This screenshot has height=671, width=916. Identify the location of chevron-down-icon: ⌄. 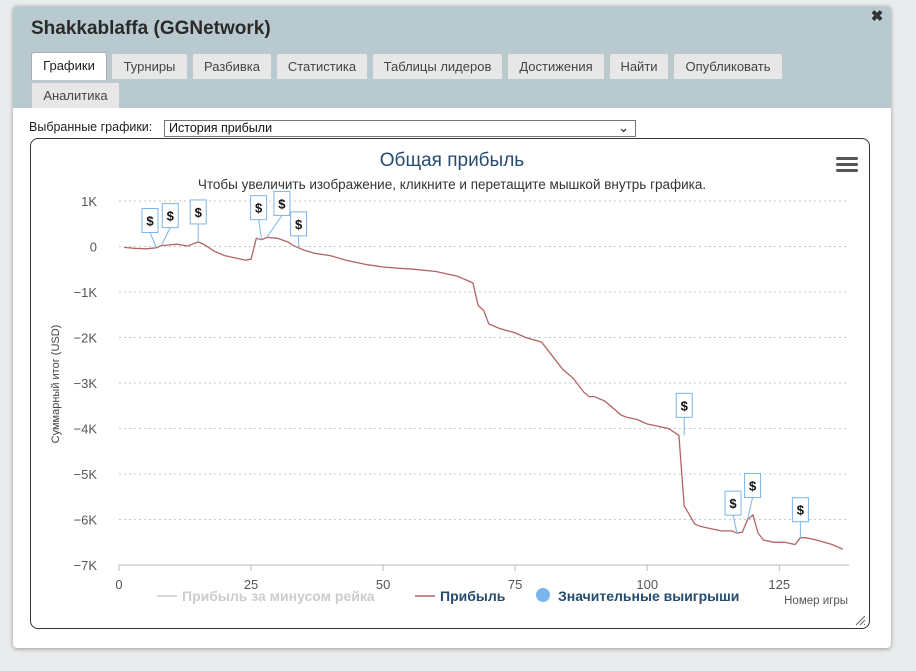
(623, 127).